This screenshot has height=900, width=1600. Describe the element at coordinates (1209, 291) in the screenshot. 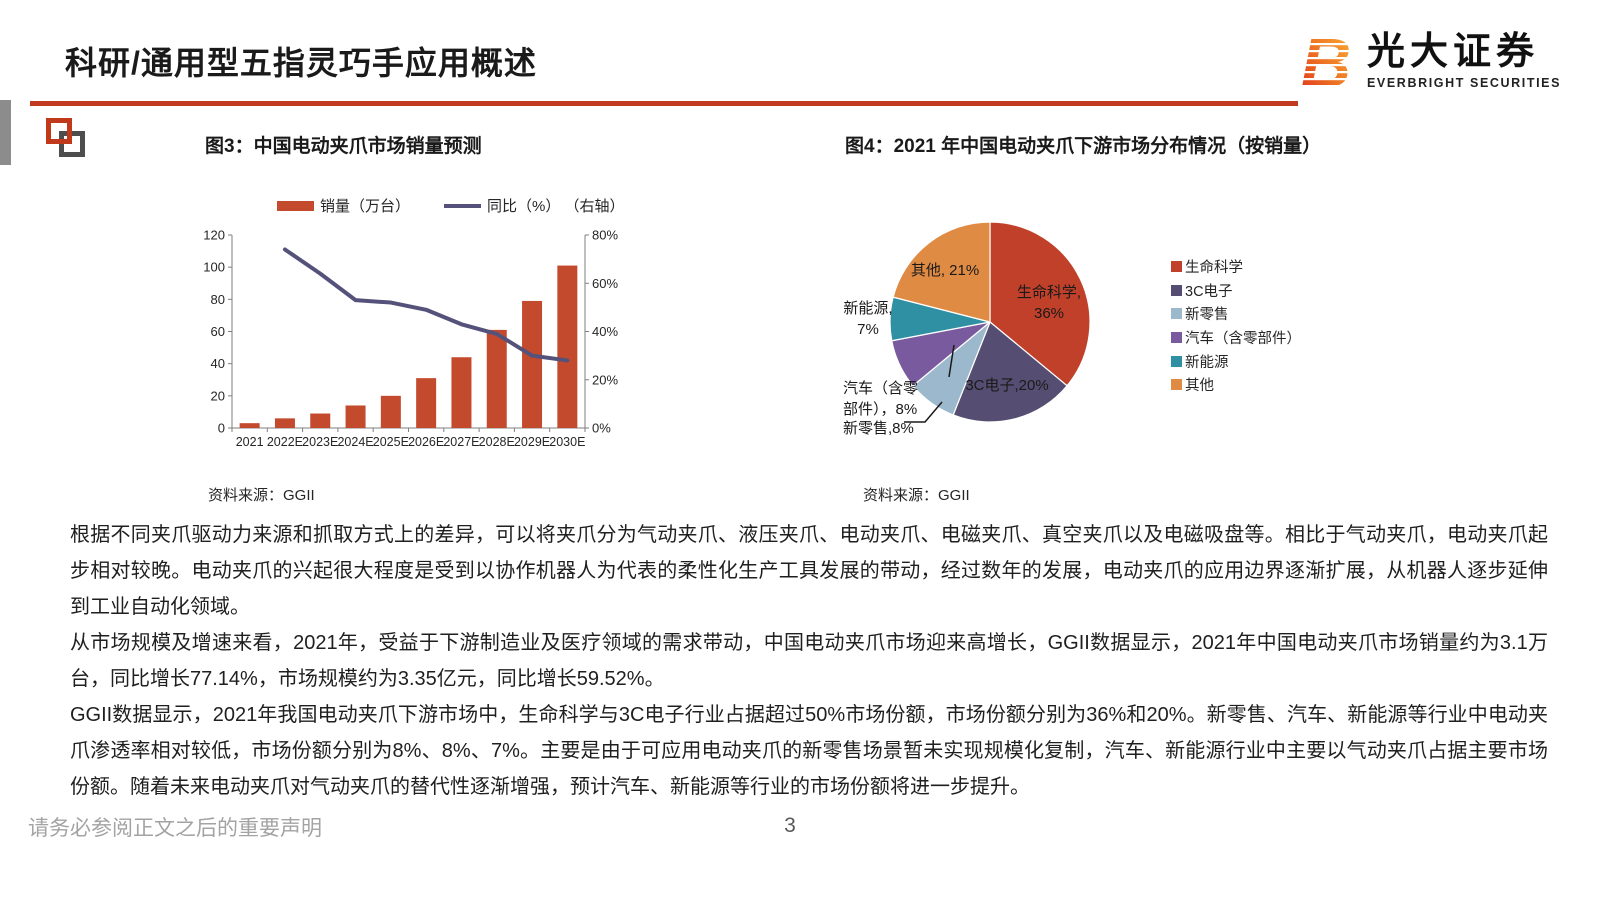

I see `pie-legend-label: 3C电子` at that location.